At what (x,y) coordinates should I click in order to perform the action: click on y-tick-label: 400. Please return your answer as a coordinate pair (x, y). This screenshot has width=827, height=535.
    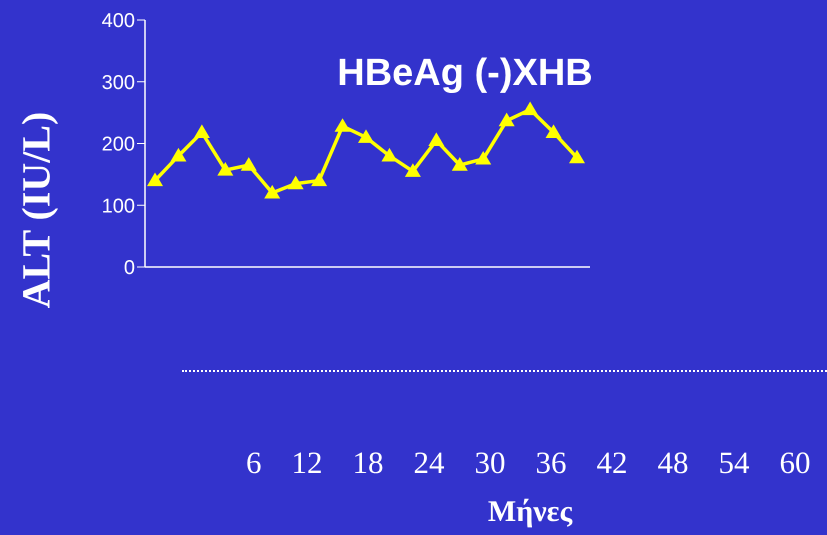
    Looking at the image, I should click on (118, 21).